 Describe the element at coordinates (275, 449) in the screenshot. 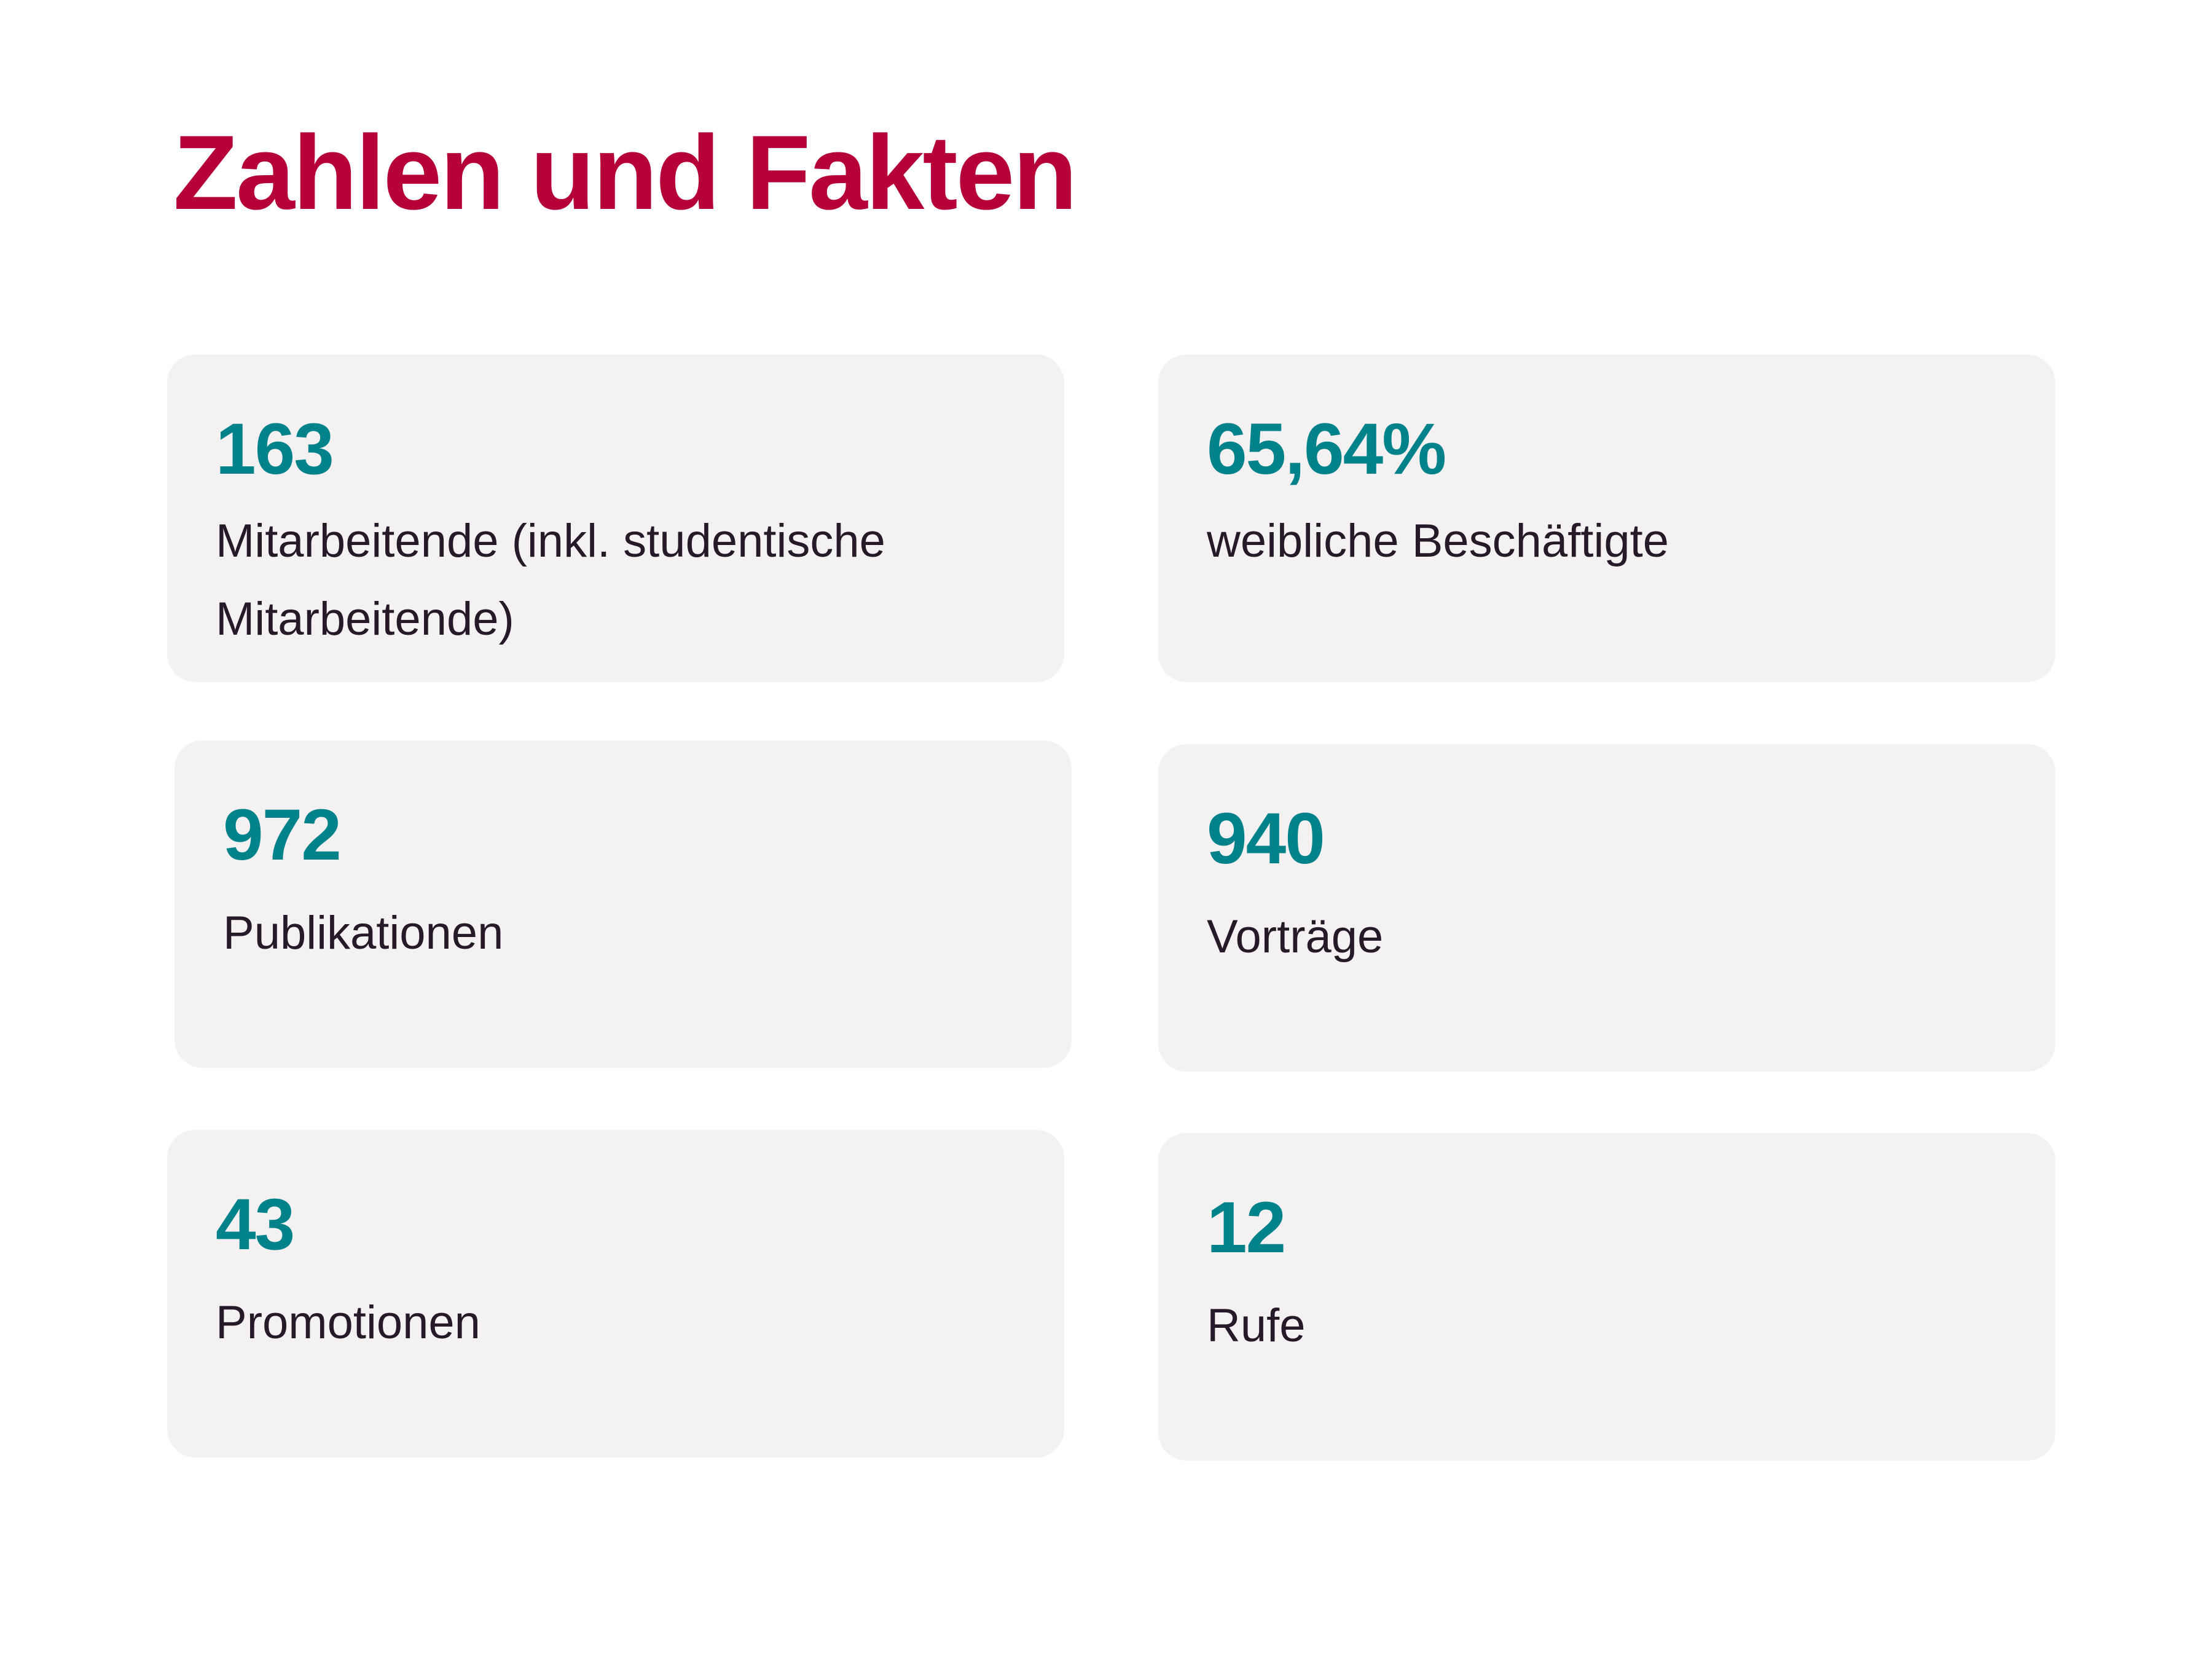

I see `fact-value: 163` at that location.